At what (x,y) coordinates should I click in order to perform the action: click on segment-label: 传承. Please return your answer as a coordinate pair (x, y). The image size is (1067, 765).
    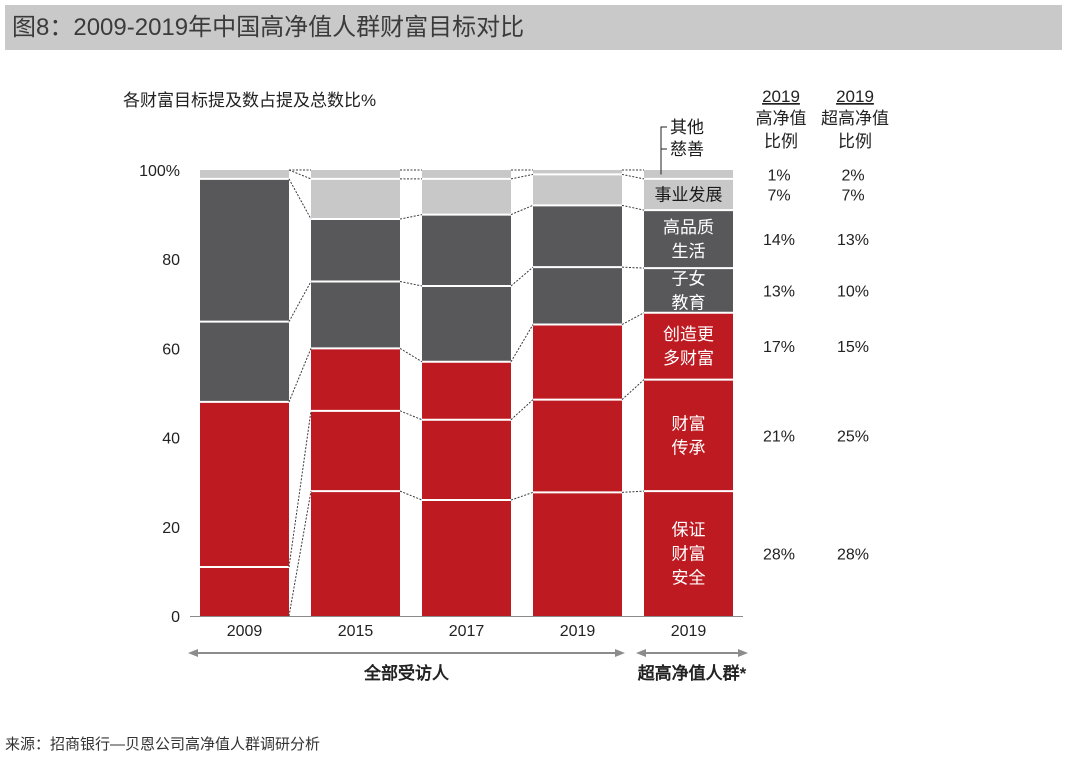
    Looking at the image, I should click on (689, 447).